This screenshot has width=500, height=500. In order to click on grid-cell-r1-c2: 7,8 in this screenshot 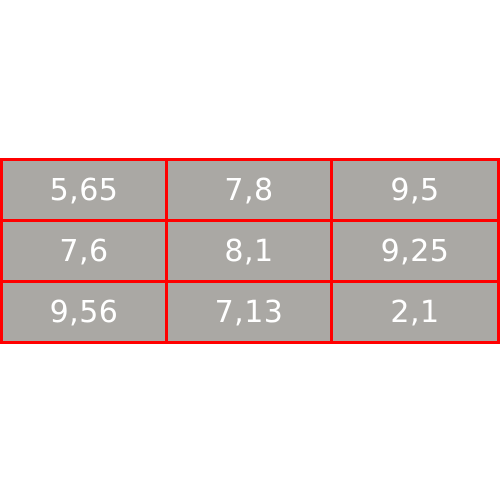, I will do `click(249, 190)`.